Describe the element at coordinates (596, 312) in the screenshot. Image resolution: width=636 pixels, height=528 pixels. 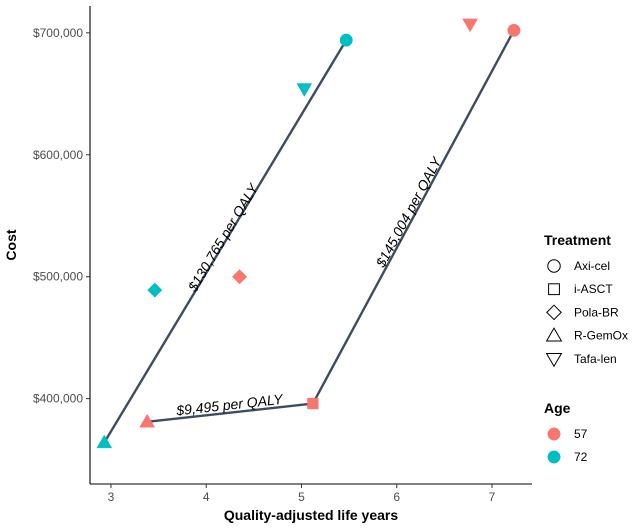
I see `legend-label: Pola-BR` at that location.